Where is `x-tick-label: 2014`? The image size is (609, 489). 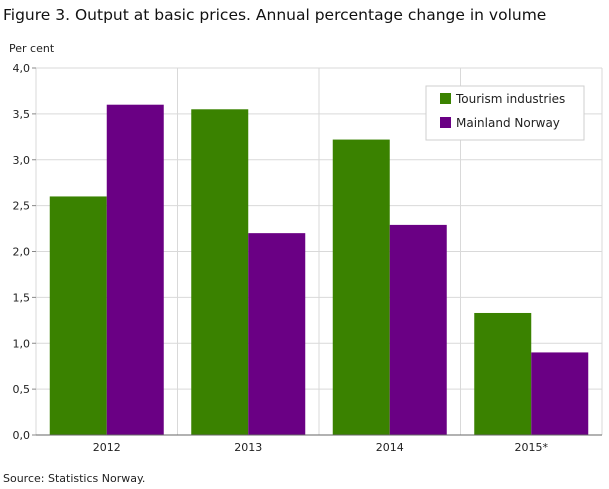
x-tick-label: 2014 is located at coordinates (390, 447).